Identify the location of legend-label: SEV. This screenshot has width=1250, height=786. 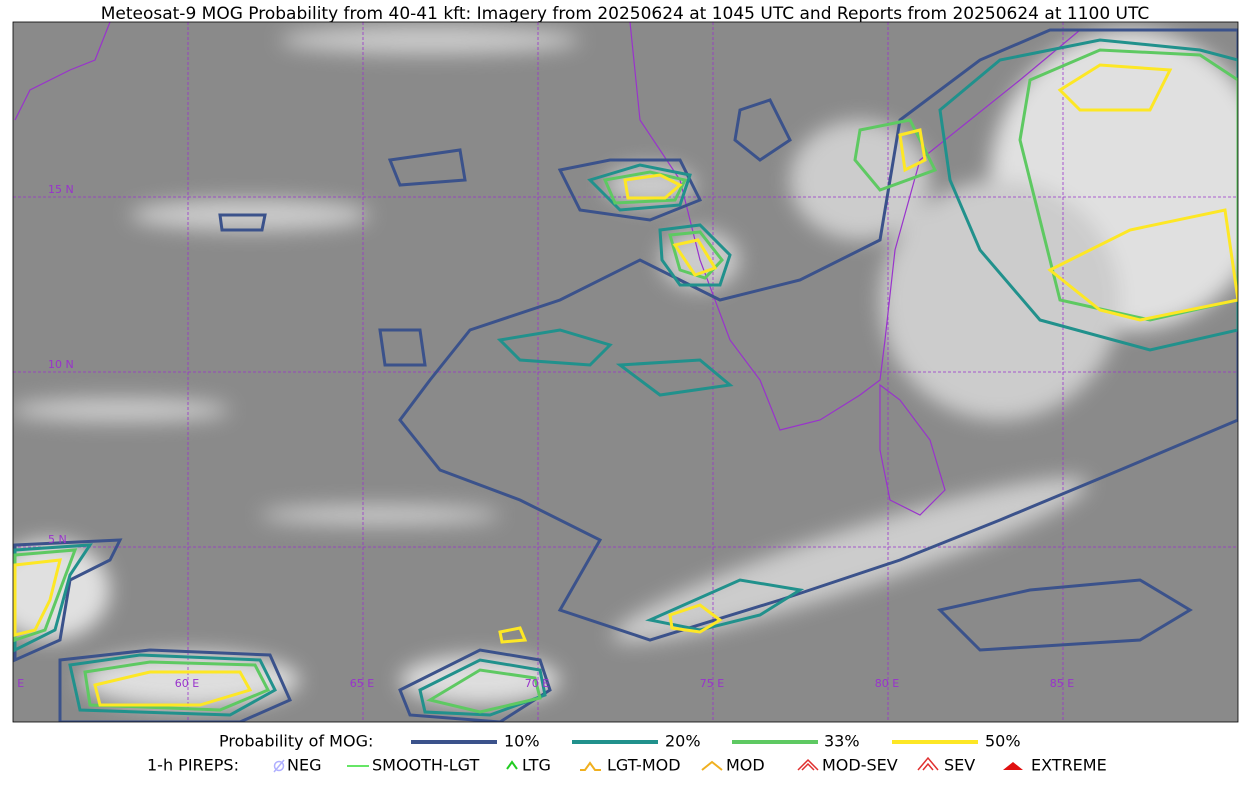
(959, 765).